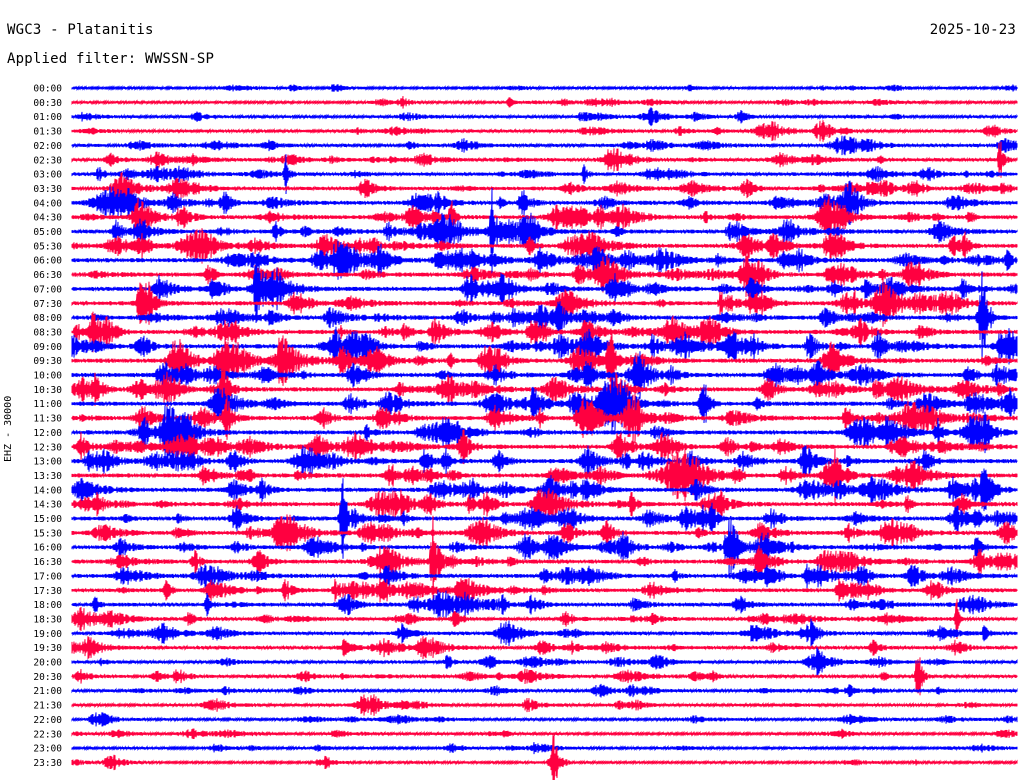  I want to click on row-label: 05:00, so click(47, 232).